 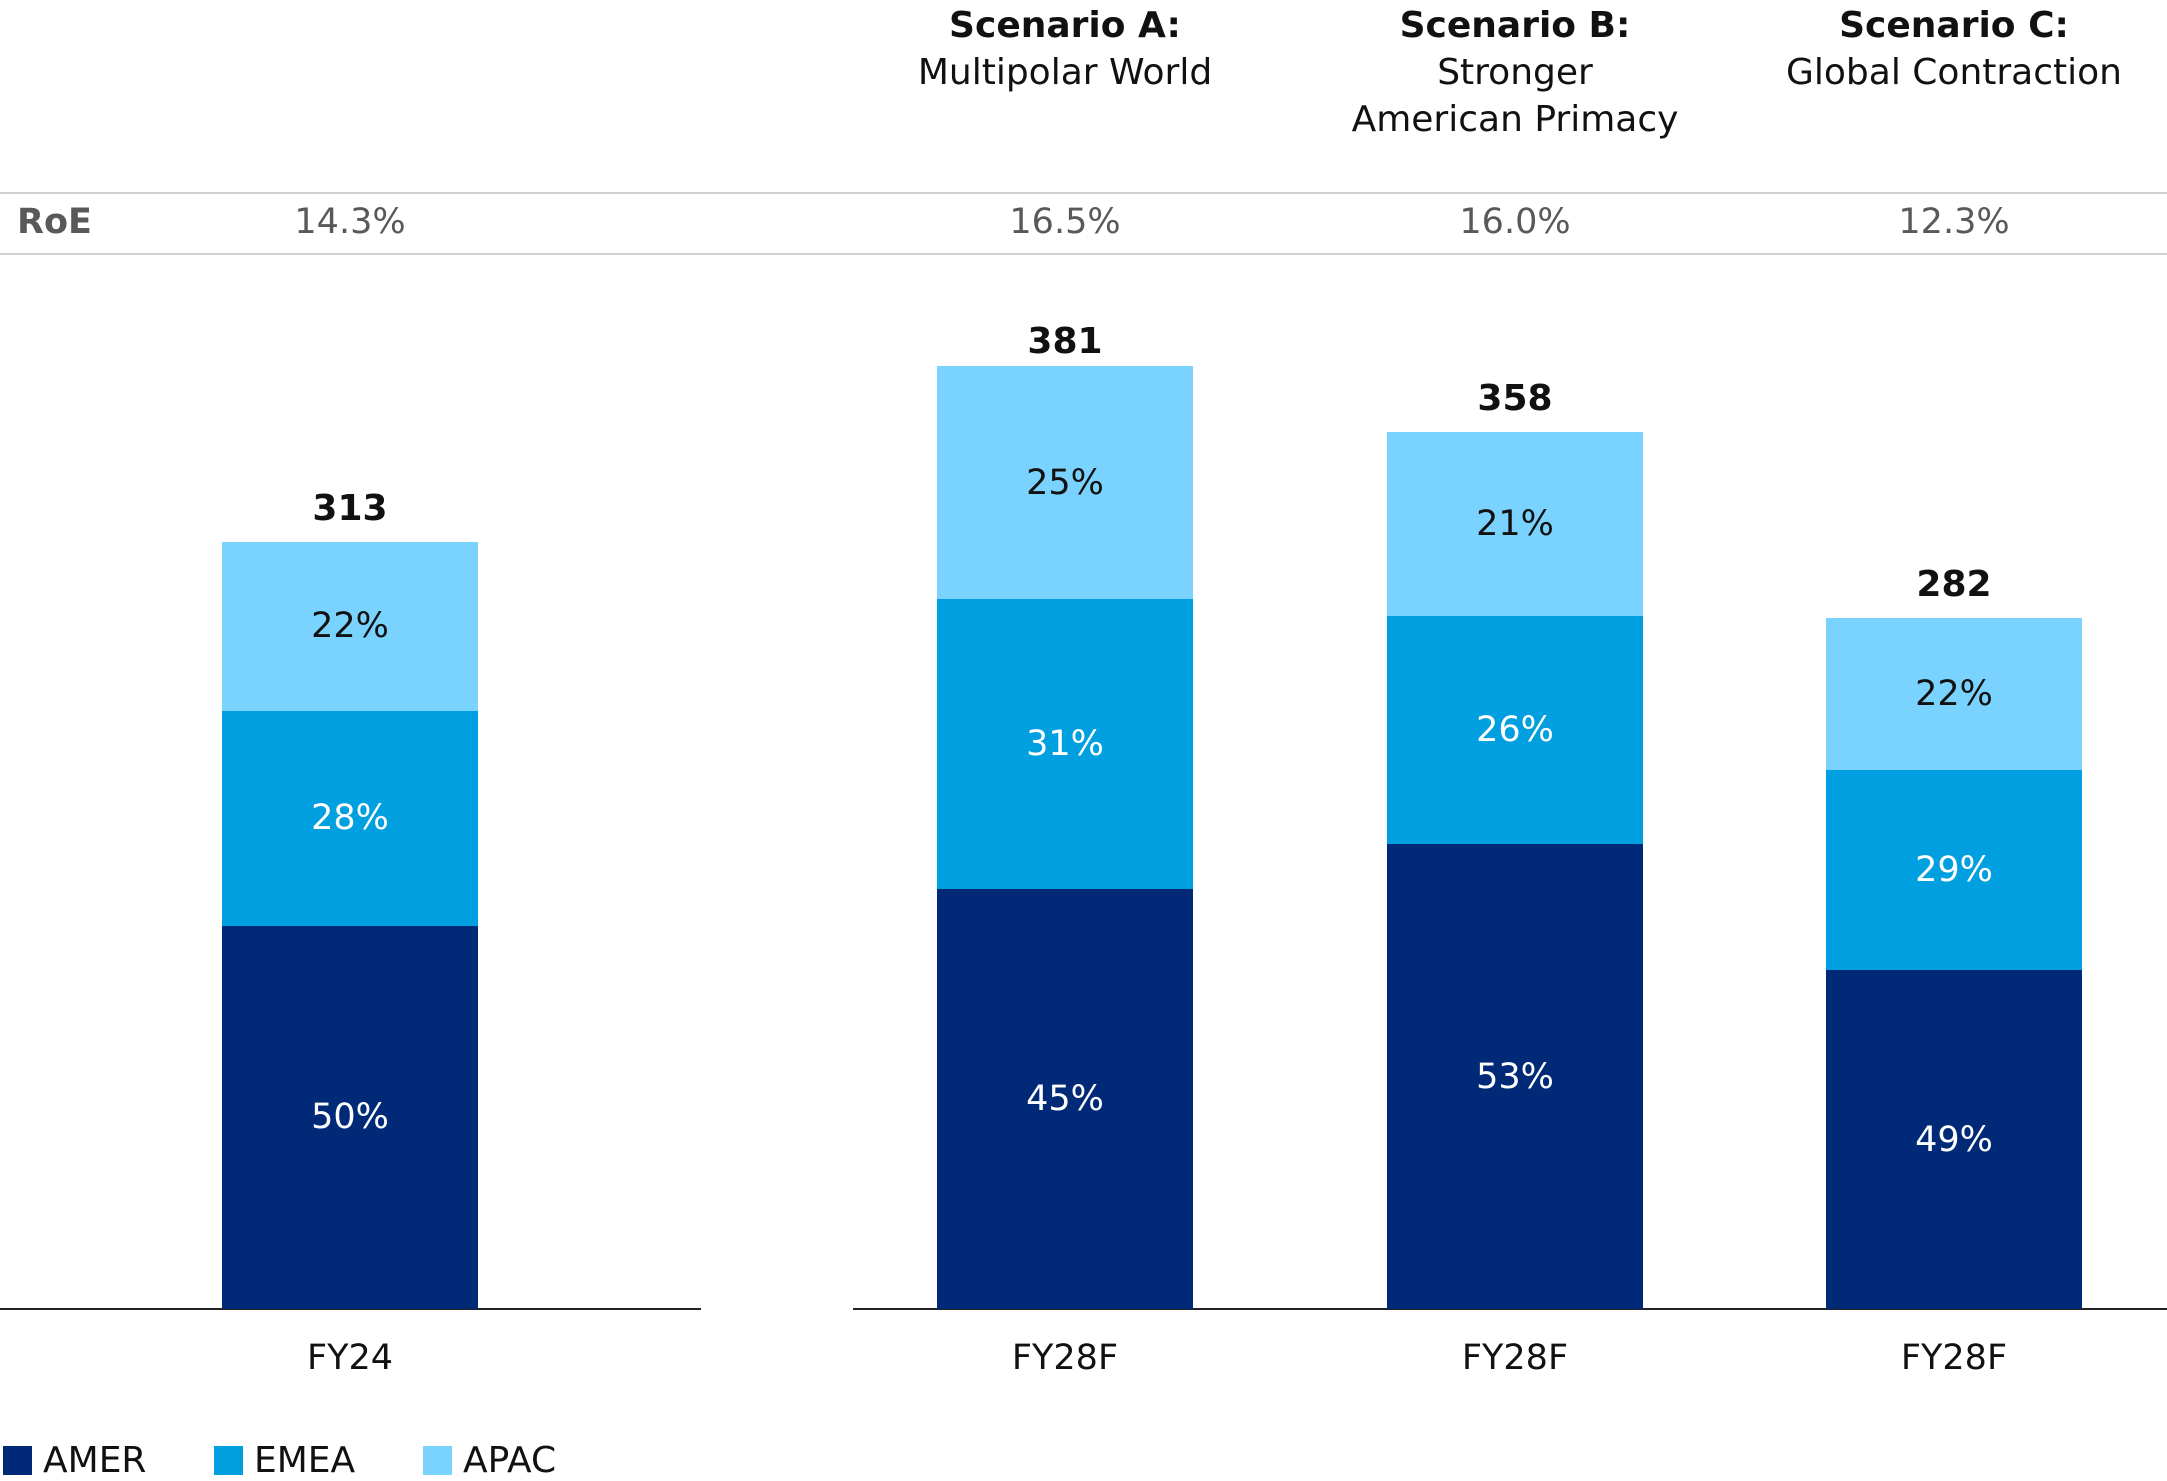 I want to click on bar-segment-amer: 45%, so click(x=1065, y=1098).